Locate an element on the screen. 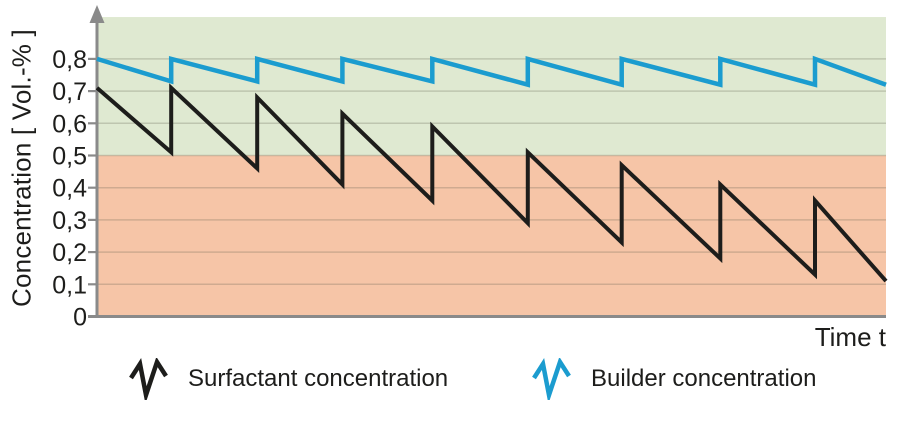 The image size is (912, 425). y-tick-label: 0,3 is located at coordinates (69, 221).